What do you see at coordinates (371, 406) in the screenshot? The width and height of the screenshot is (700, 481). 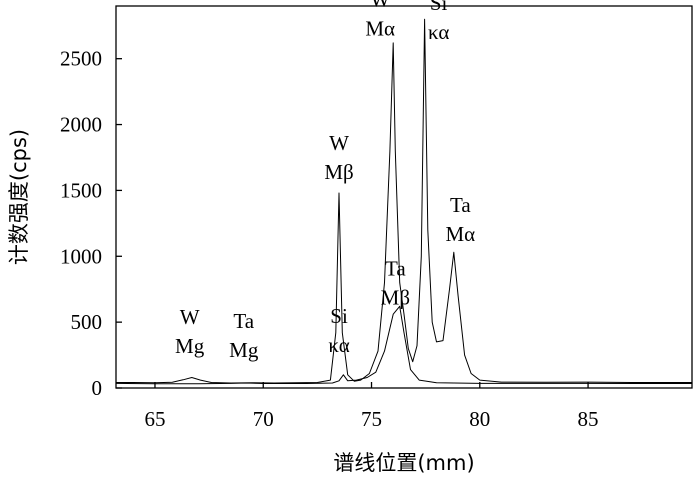 I see `x-axis-ticks: 65 70 75 80 85` at bounding box center [371, 406].